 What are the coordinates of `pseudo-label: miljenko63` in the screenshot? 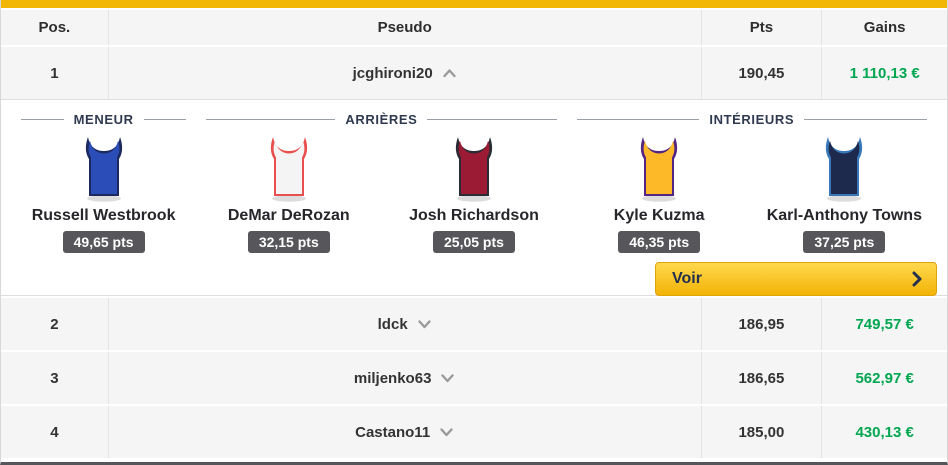 It's located at (392, 378).